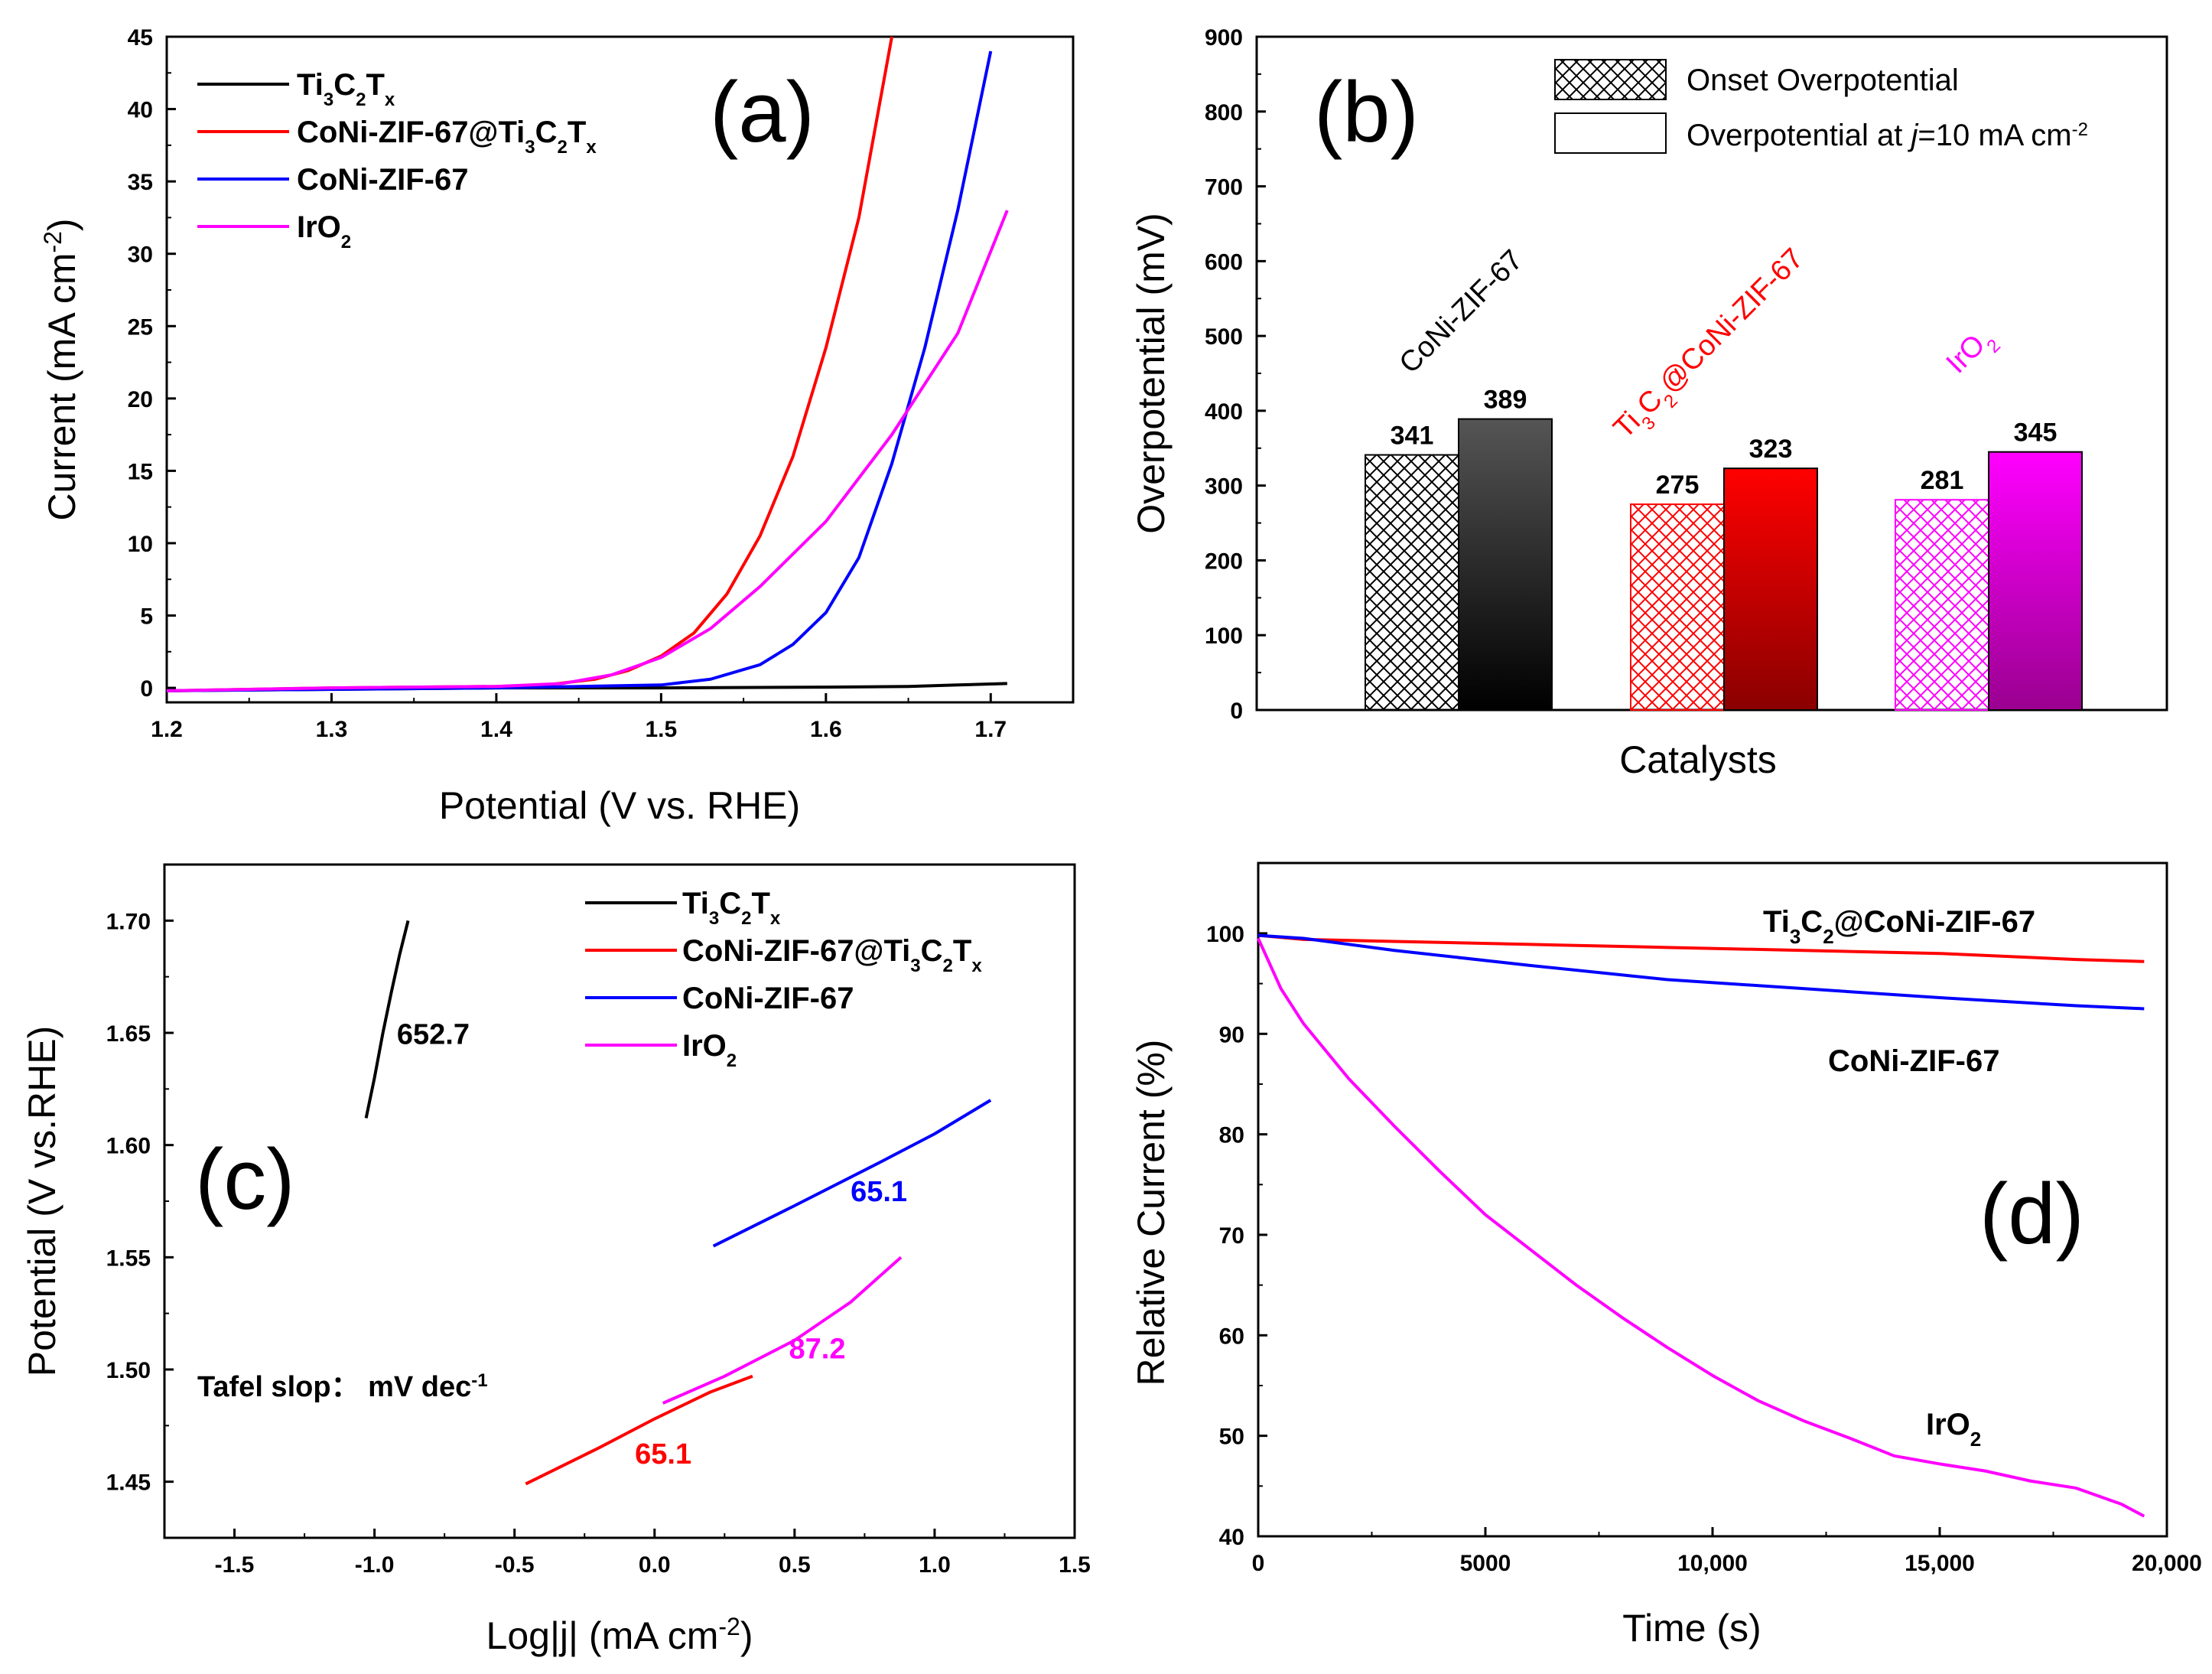 This screenshot has width=2212, height=1674. I want to click on panel-a-ytick-label: 15, so click(140, 472).